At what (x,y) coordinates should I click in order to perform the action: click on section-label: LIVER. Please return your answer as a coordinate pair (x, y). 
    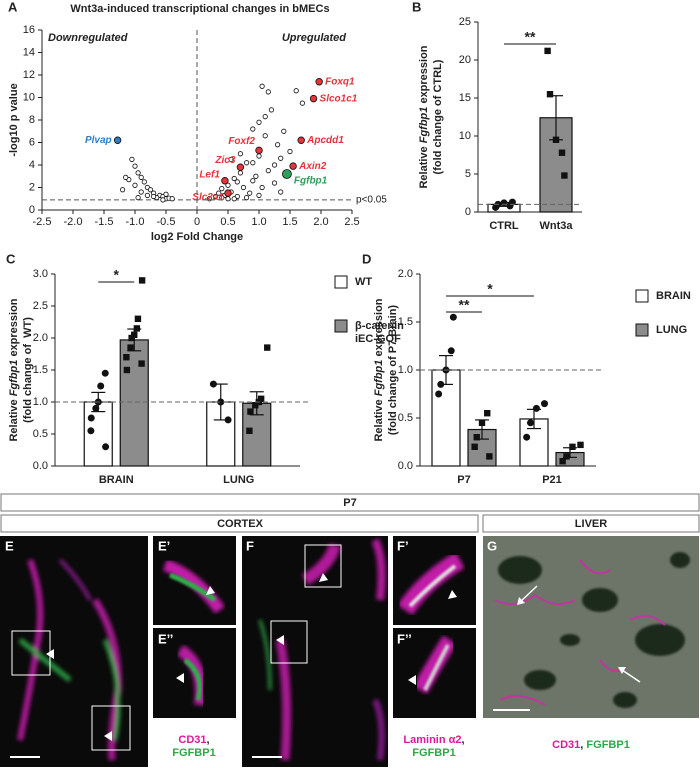
    Looking at the image, I should click on (591, 524).